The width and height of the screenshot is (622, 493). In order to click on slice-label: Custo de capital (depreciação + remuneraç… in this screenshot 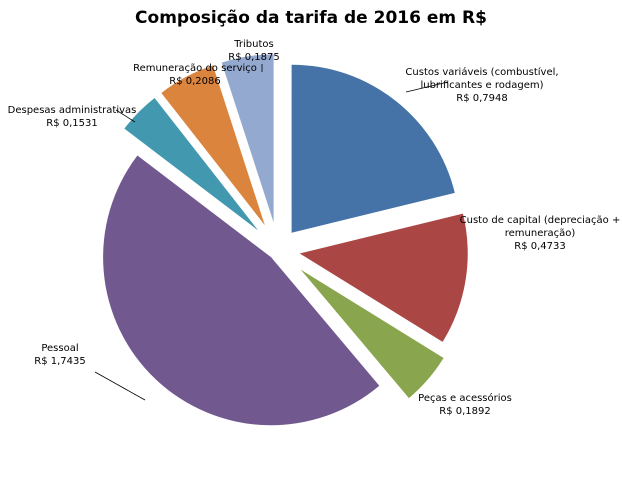, I will do `click(526, 233)`.